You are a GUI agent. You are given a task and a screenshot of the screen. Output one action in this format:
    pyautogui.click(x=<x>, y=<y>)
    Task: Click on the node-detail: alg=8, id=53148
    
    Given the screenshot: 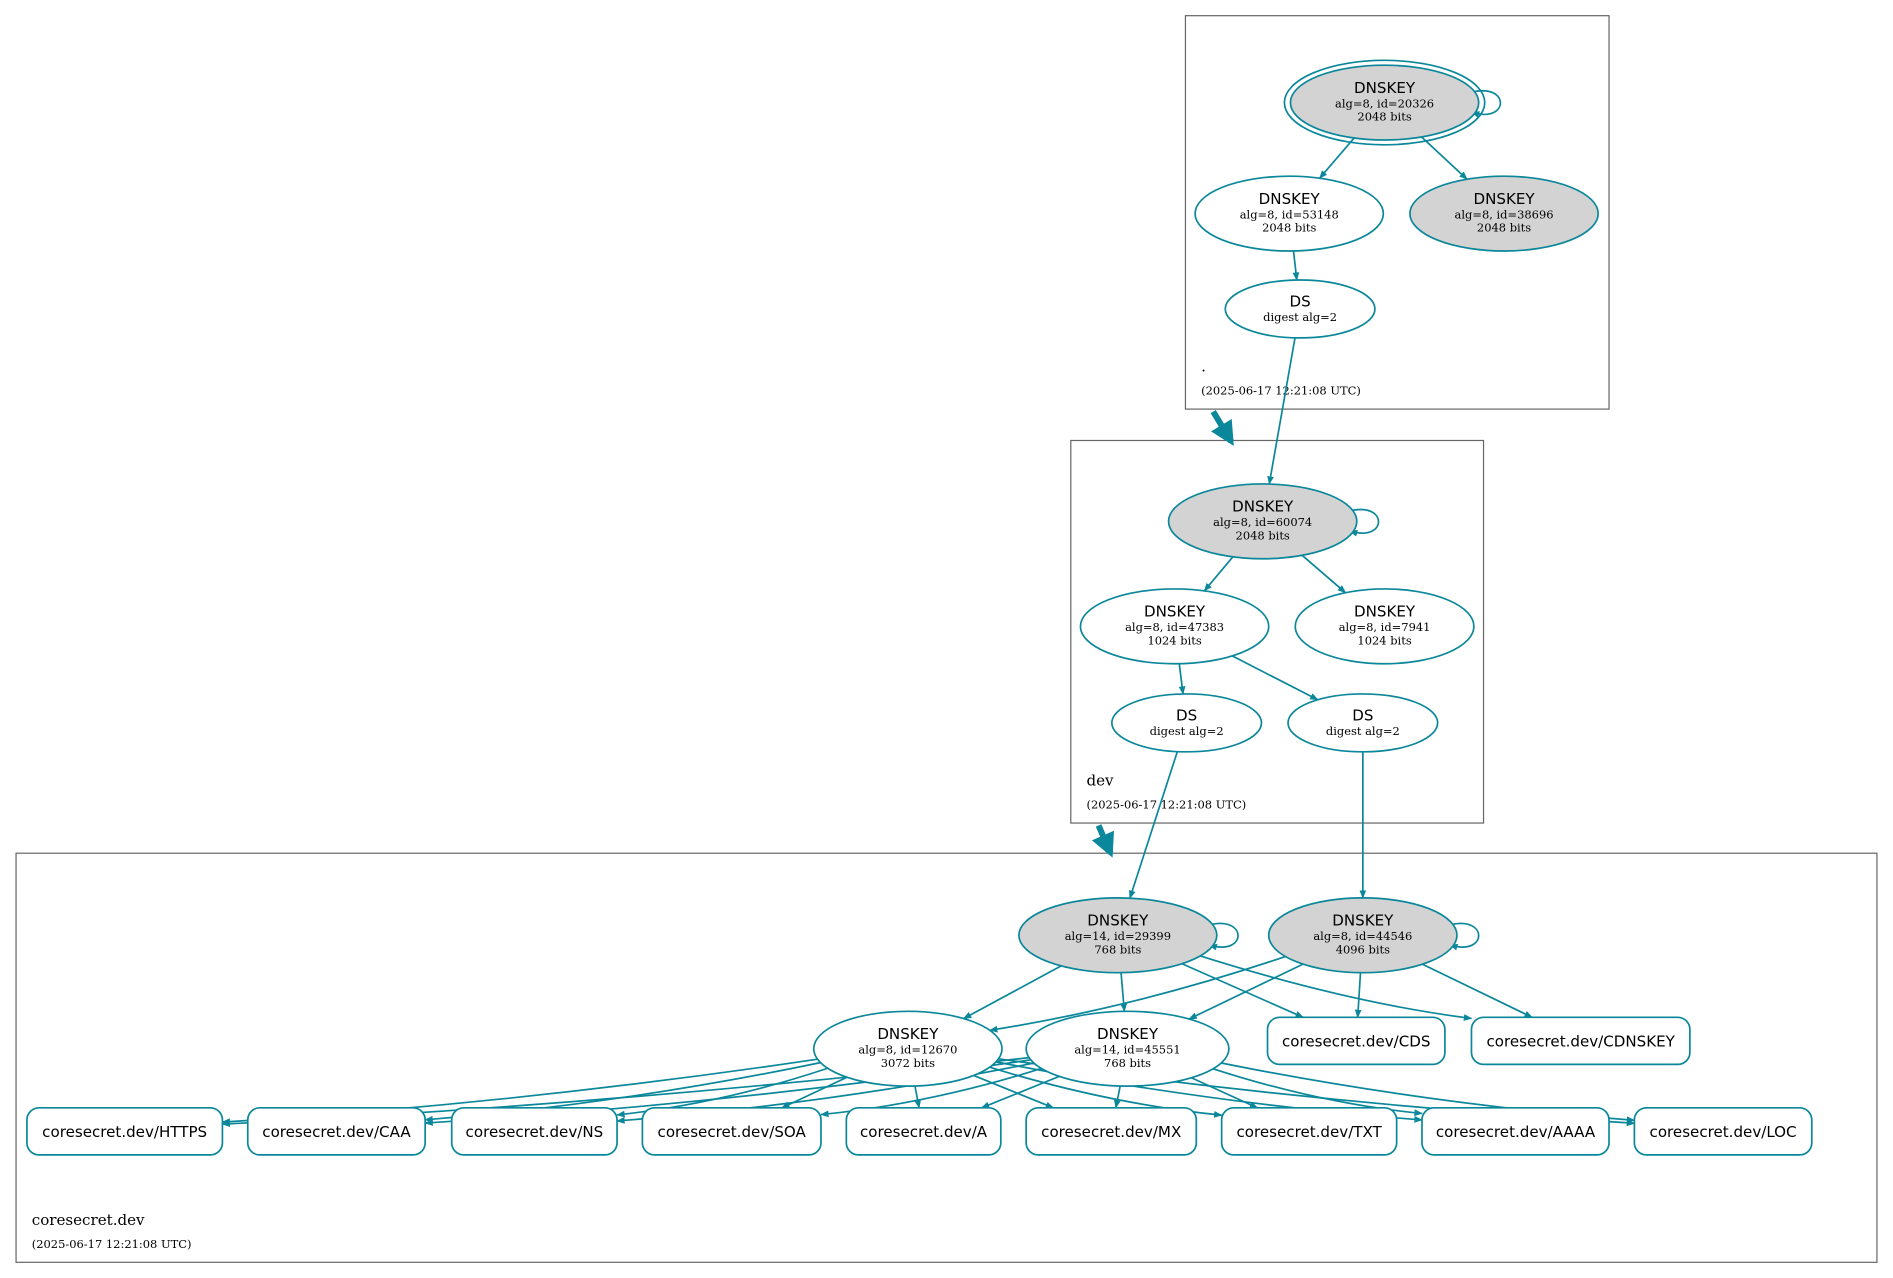 What is the action you would take?
    pyautogui.click(x=1289, y=214)
    